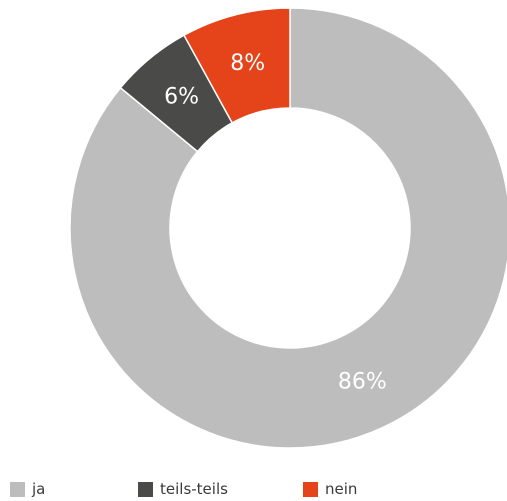 This screenshot has width=507, height=501. I want to click on chart-legend: ja teils-teils nein, so click(258, 490).